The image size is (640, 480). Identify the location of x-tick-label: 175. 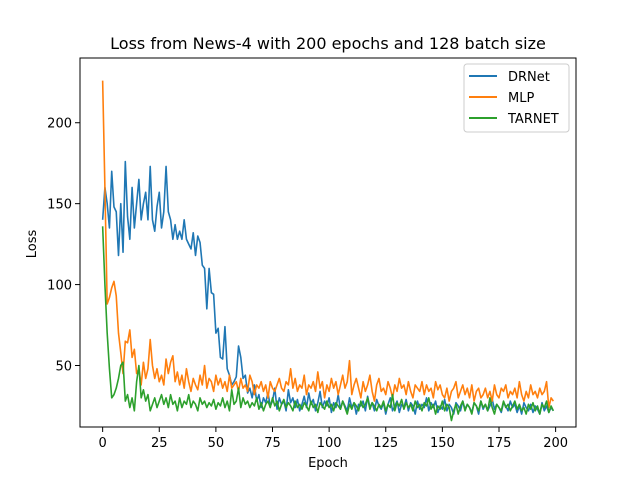
(499, 443).